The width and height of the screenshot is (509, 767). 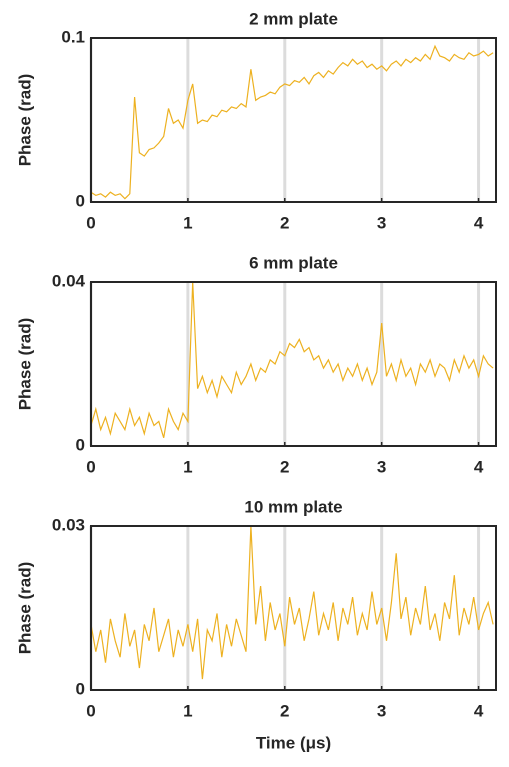 What do you see at coordinates (293, 742) in the screenshot?
I see `x-axis-label: Time (μs)` at bounding box center [293, 742].